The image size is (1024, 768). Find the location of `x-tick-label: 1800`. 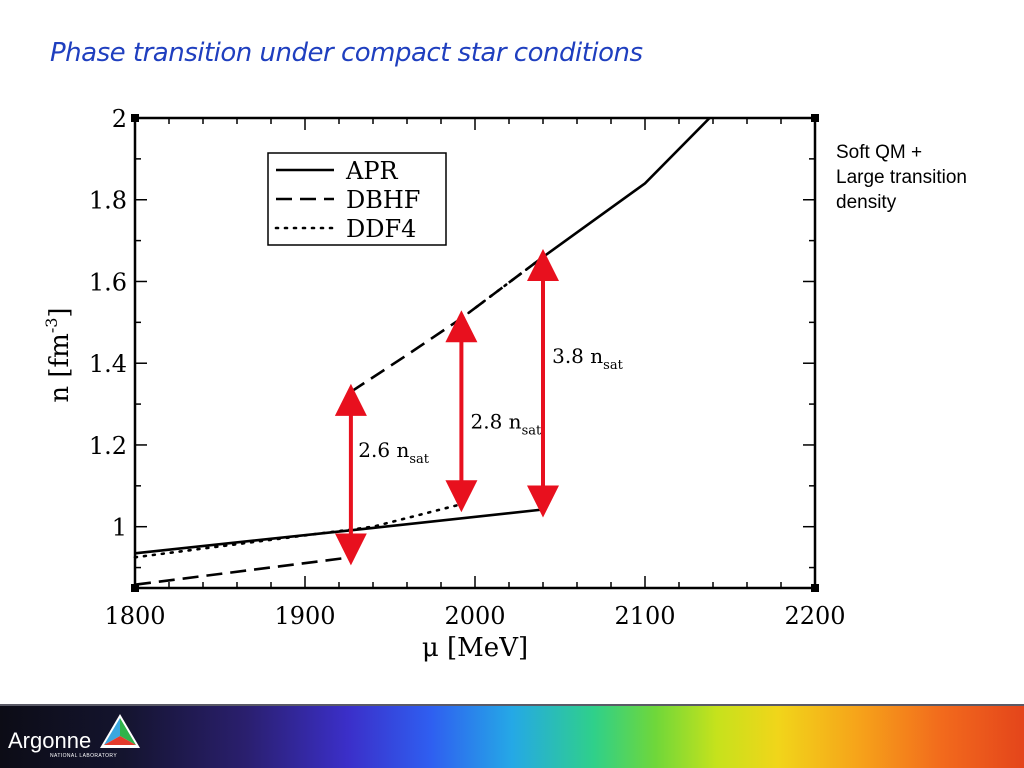

x-tick-label: 1800 is located at coordinates (134, 616).